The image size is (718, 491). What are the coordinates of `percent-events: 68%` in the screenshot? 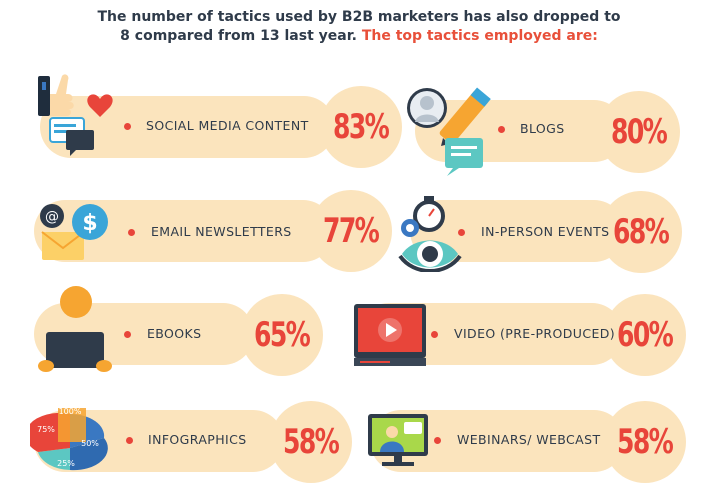 It's located at (641, 232).